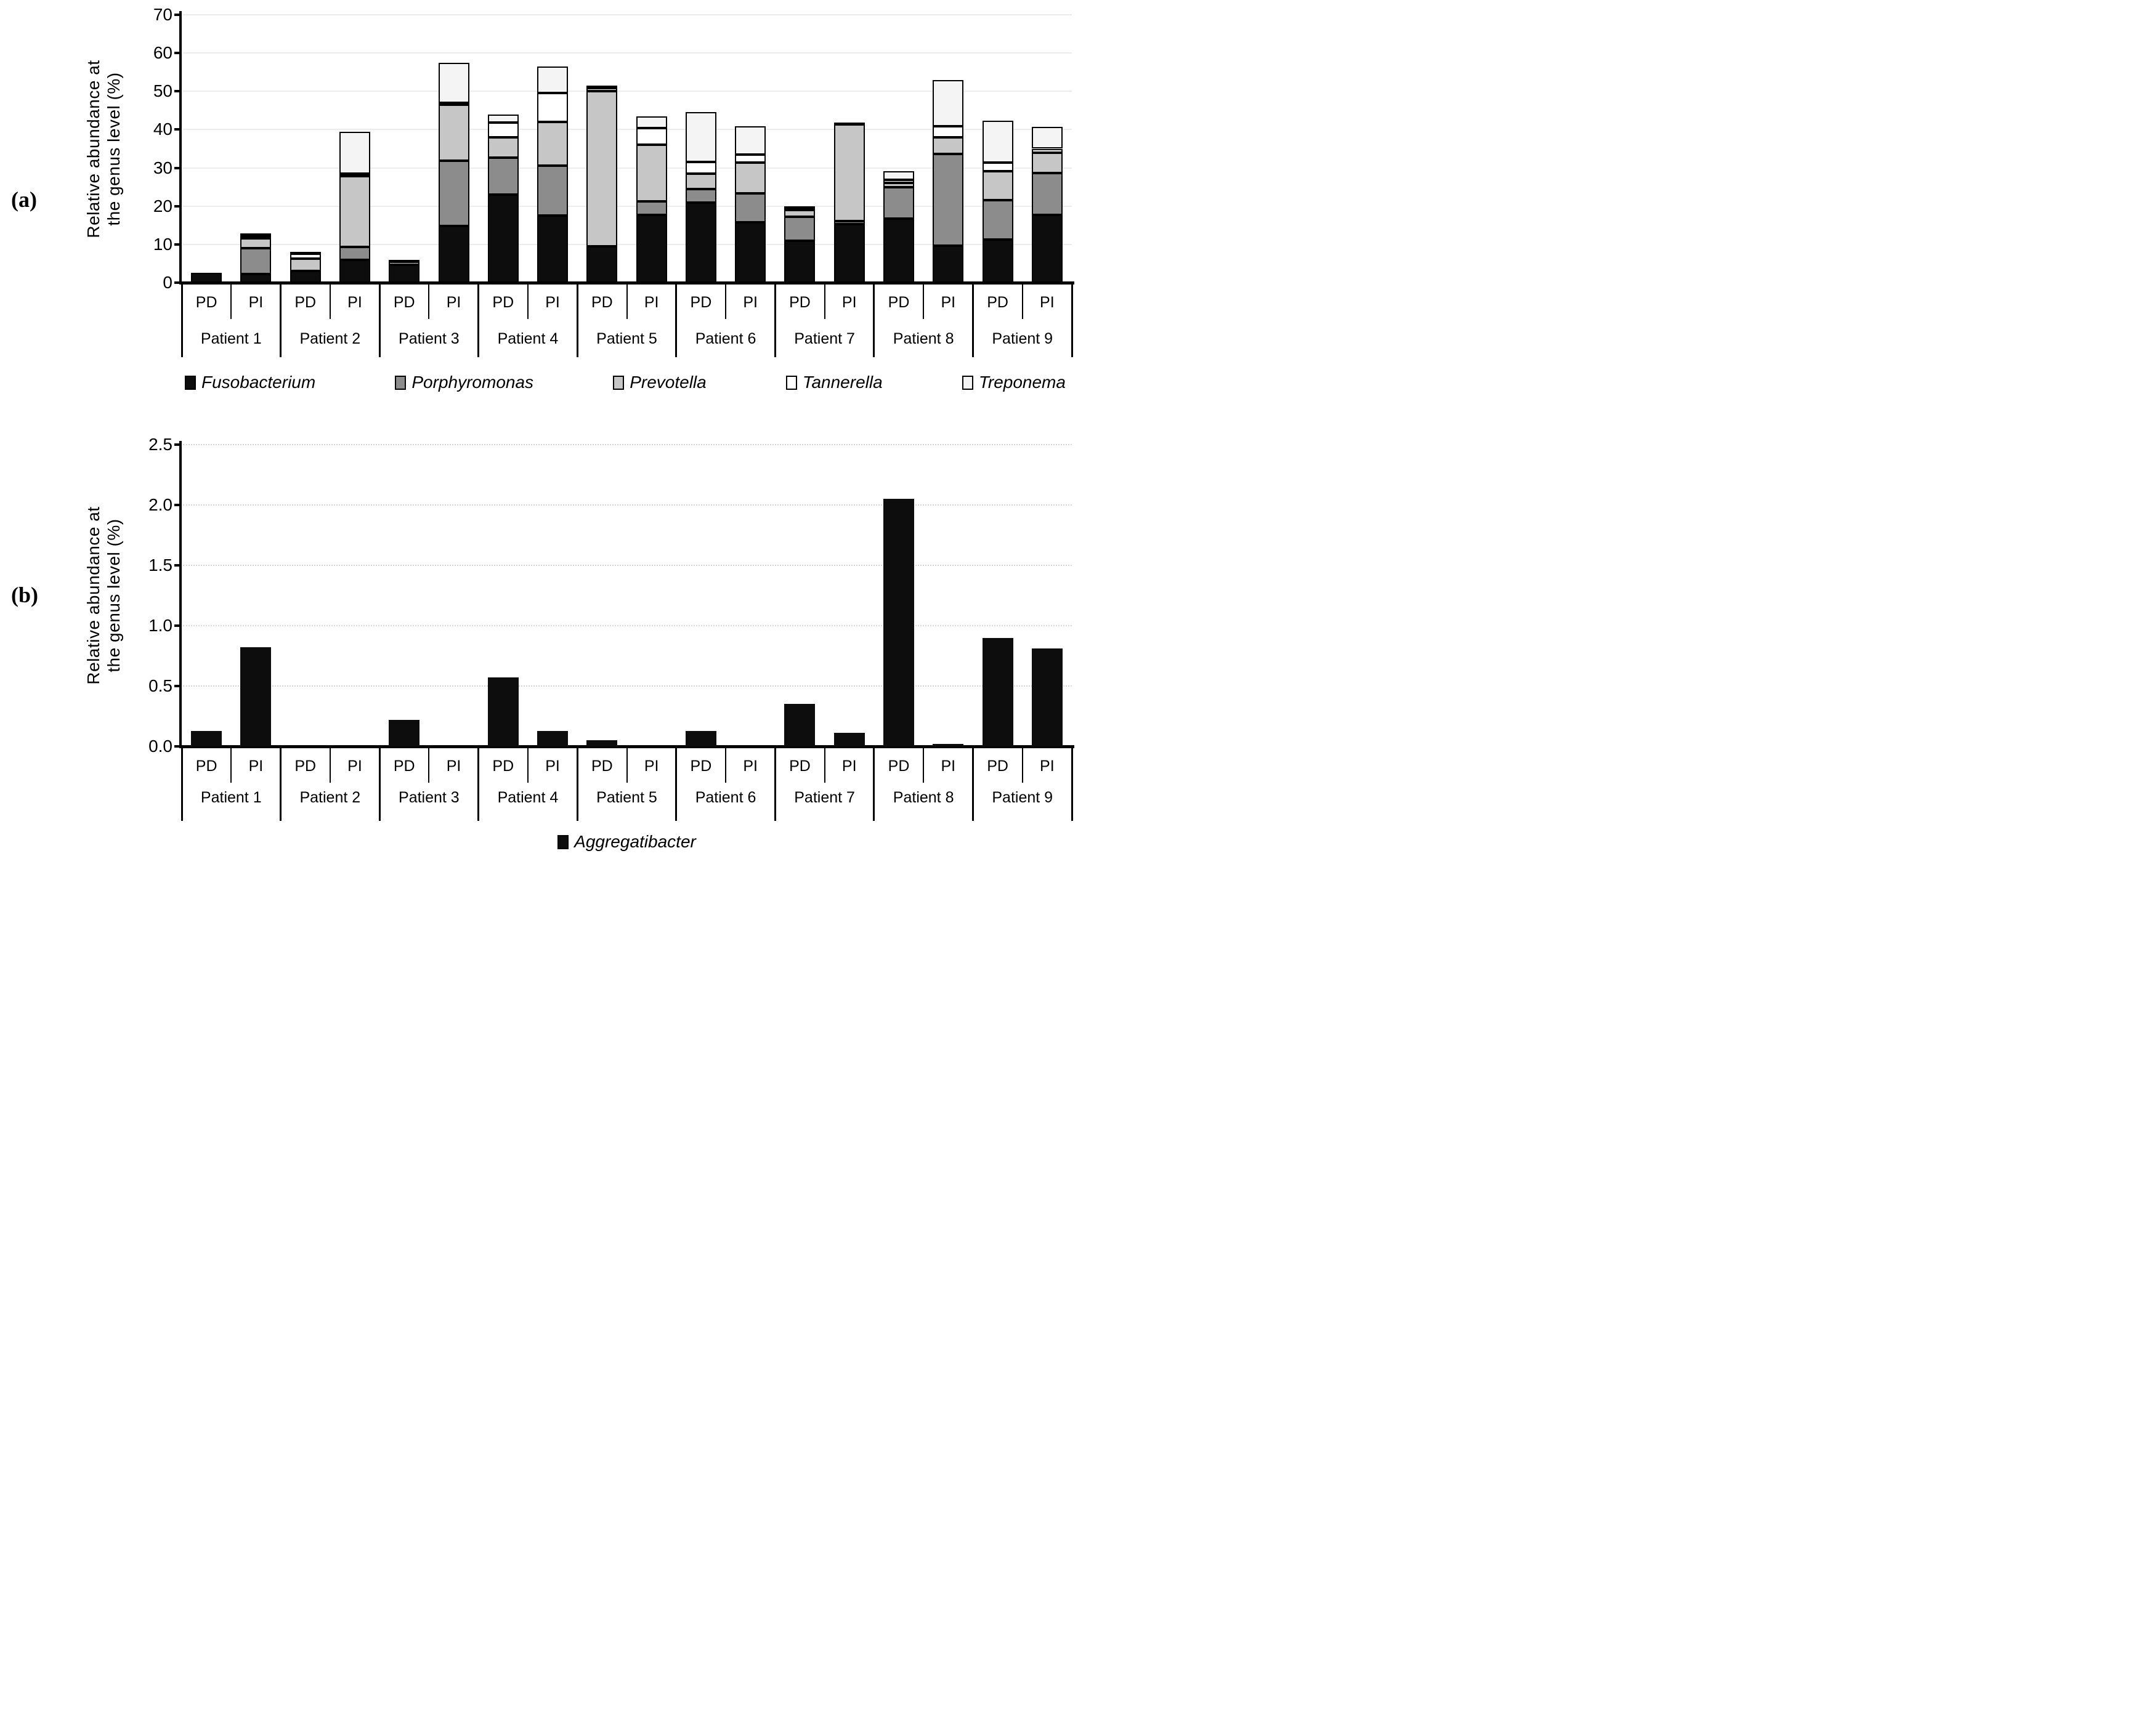 The width and height of the screenshot is (2156, 1728). I want to click on bar-segment-a-Patient 5 PI-Tannerella, so click(651, 136).